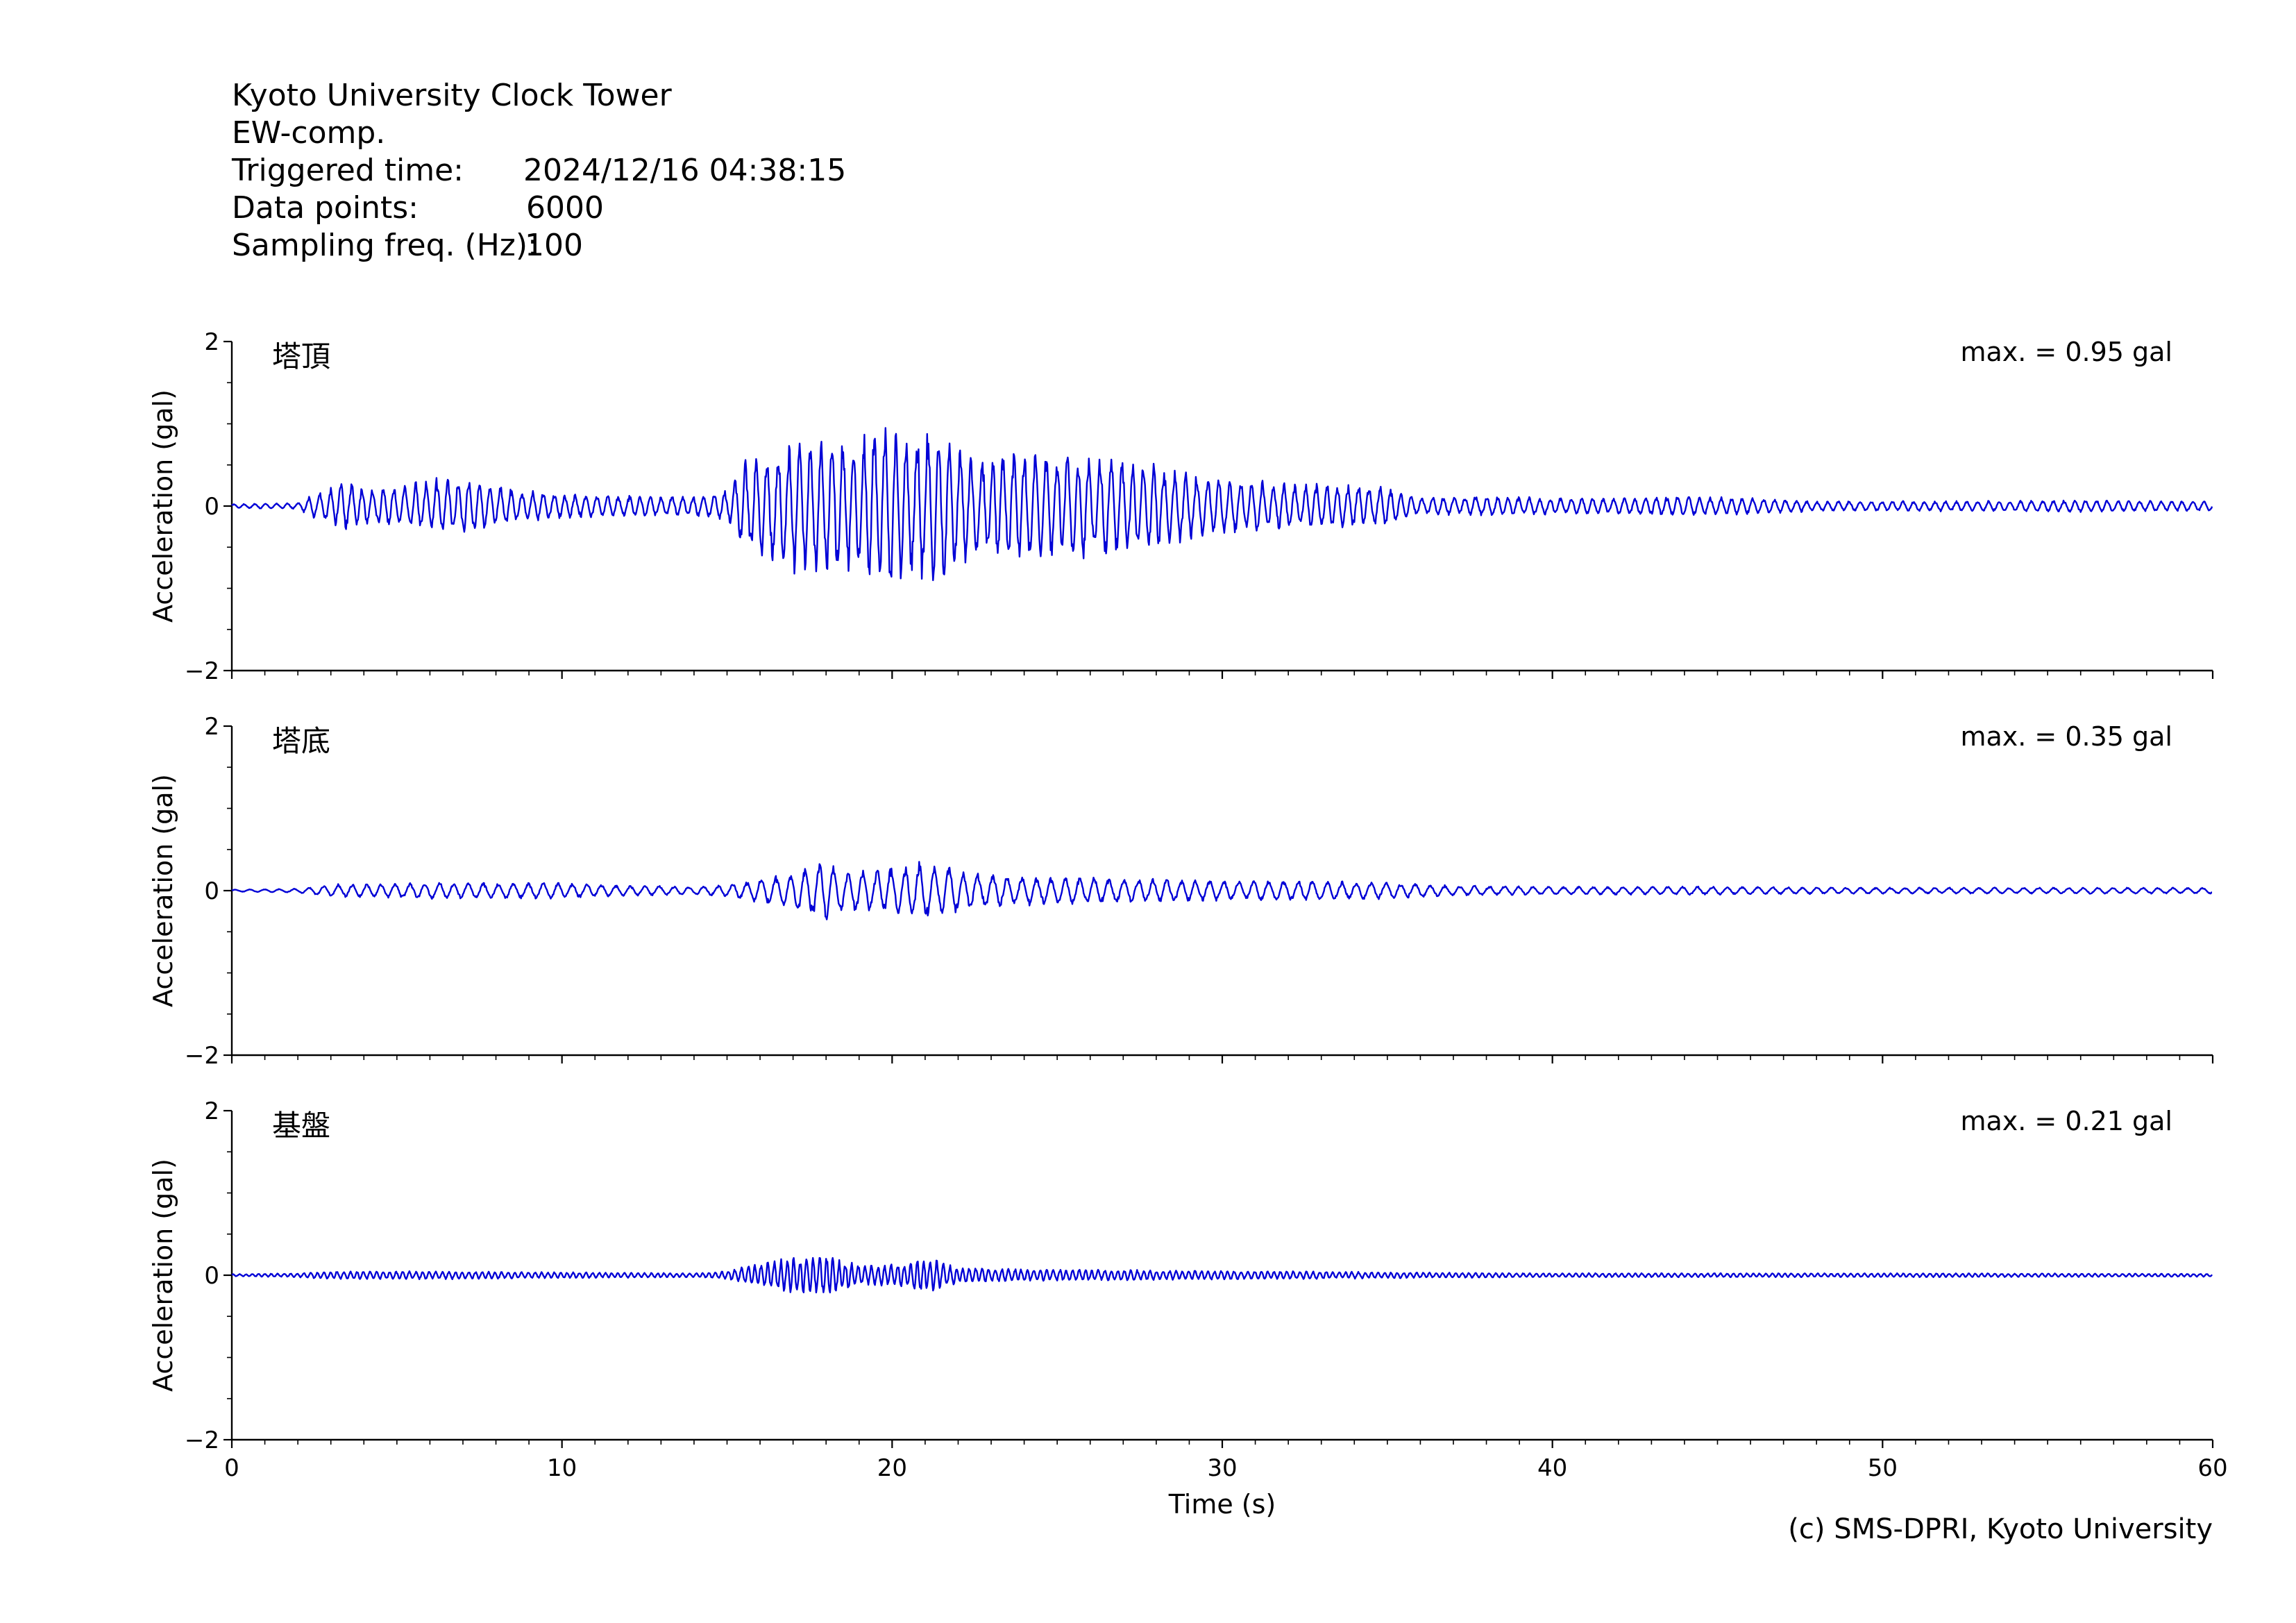  What do you see at coordinates (301, 356) in the screenshot?
I see `panel-title: 塔頂` at bounding box center [301, 356].